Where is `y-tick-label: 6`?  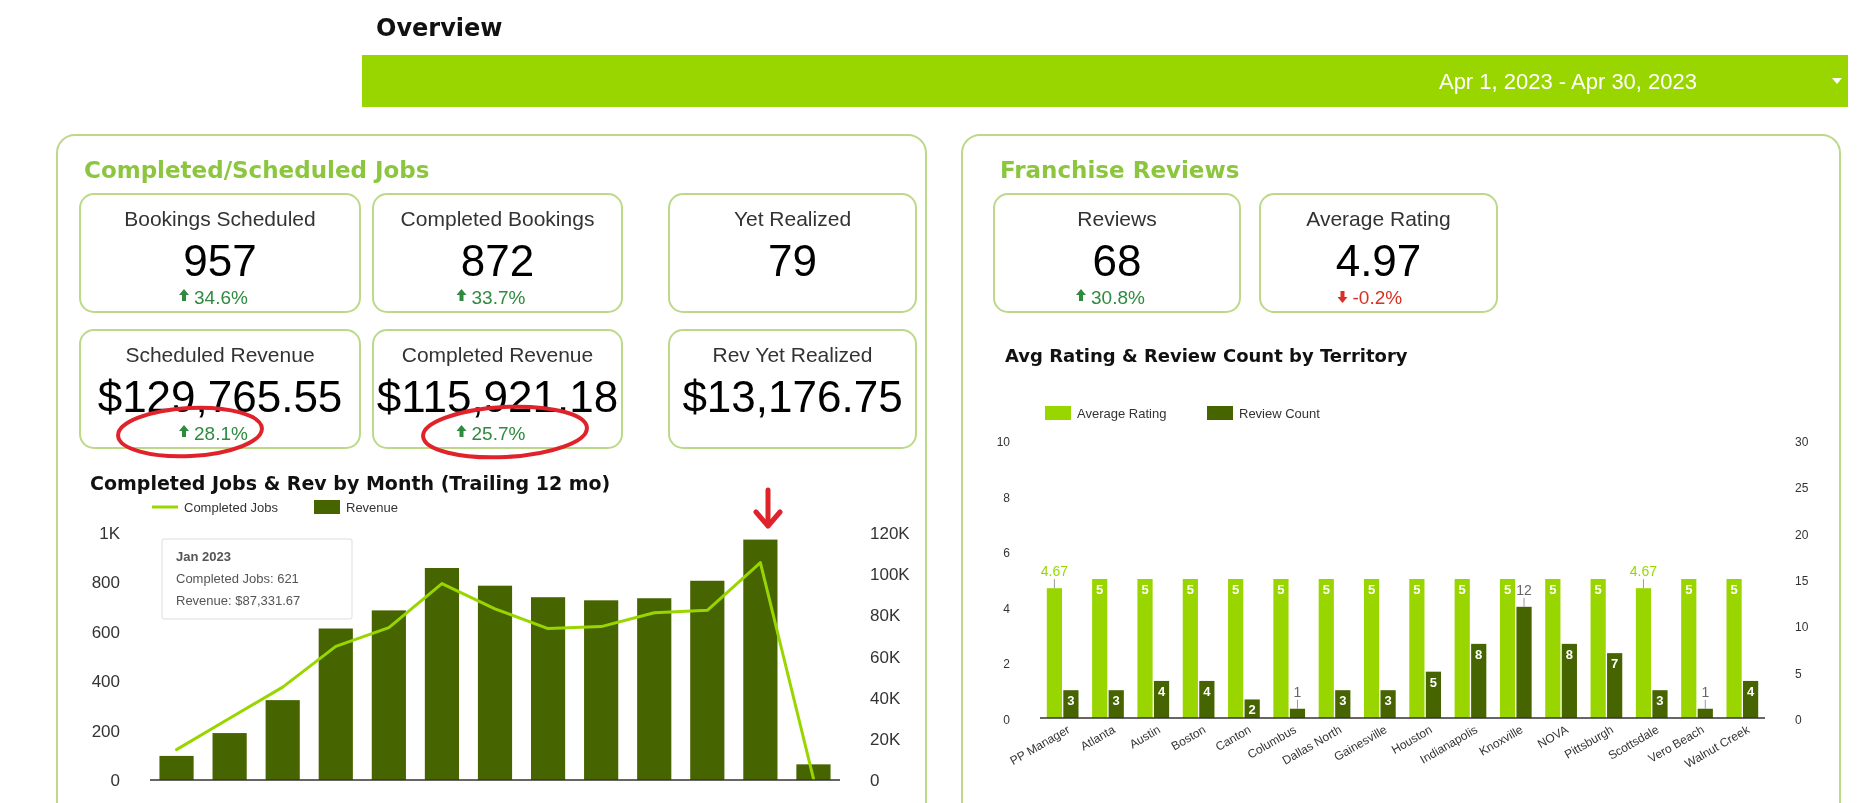
y-tick-label: 6 is located at coordinates (1007, 553).